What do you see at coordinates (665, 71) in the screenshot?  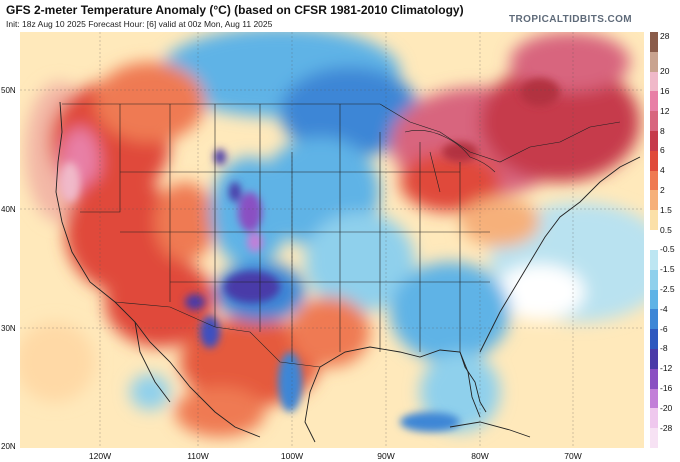 I see `colorbar-label: 20` at bounding box center [665, 71].